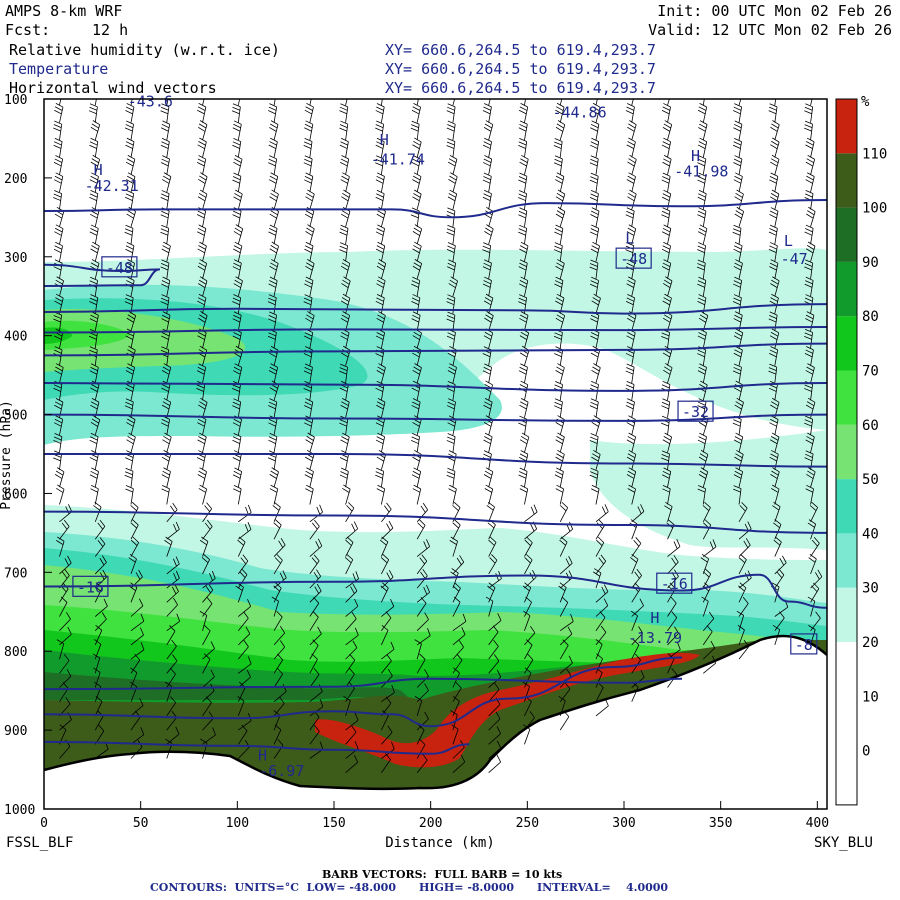 This screenshot has height=900, width=900. I want to click on colorbar-swatch, so click(846, 397).